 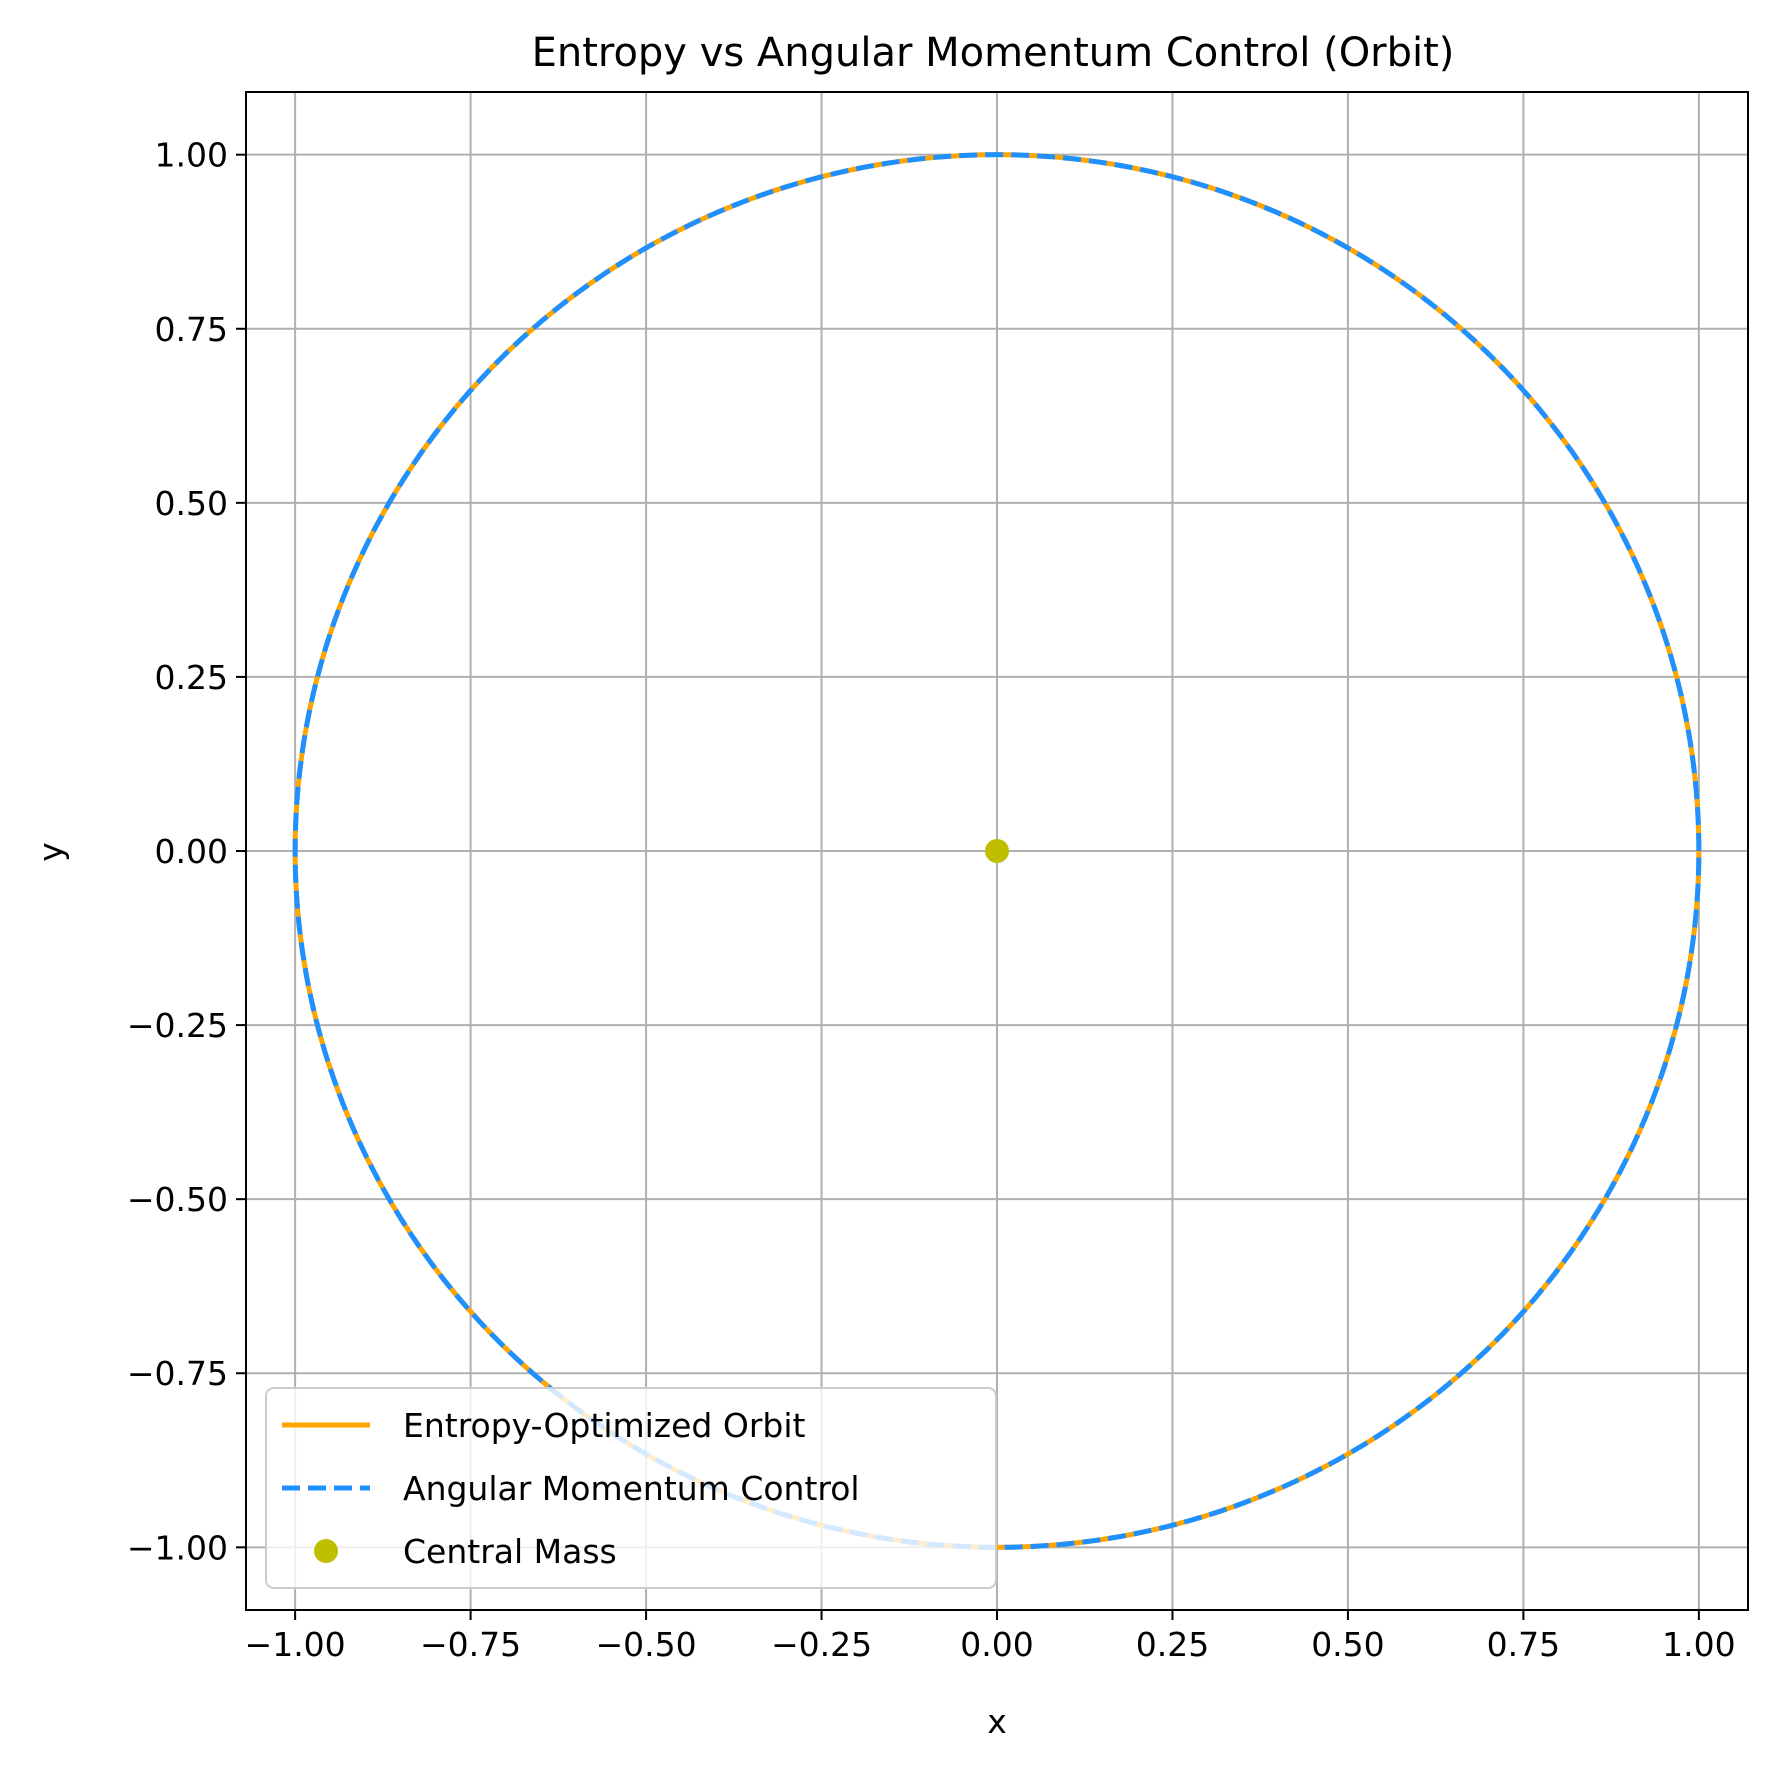 I want to click on legend-label-angular-momentum: Angular Momentum Control, so click(x=631, y=1488).